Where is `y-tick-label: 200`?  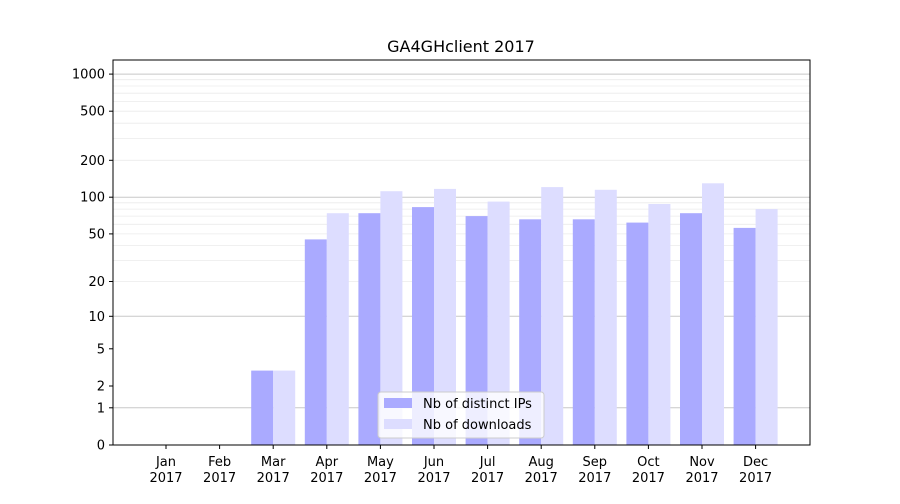 y-tick-label: 200 is located at coordinates (92, 161).